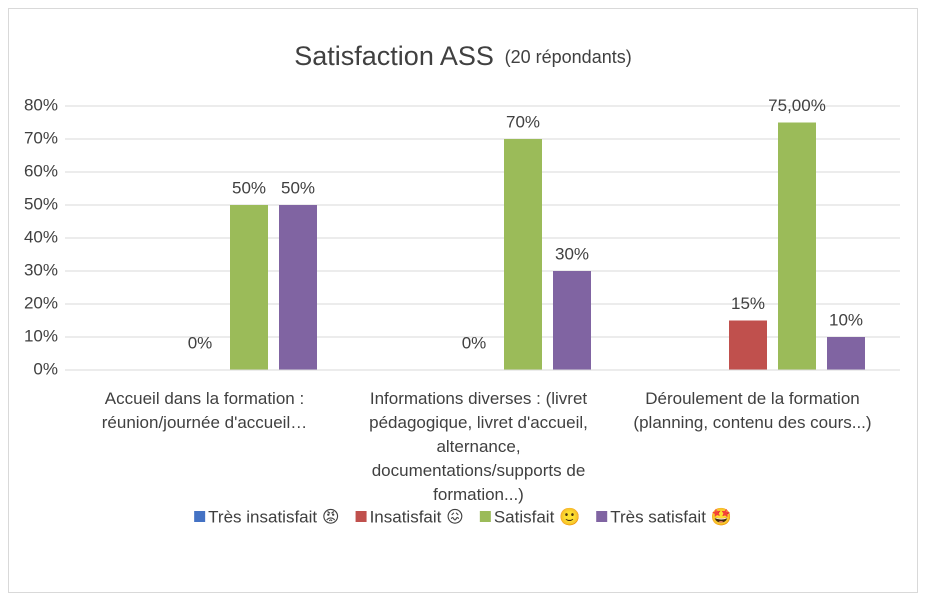 The width and height of the screenshot is (926, 600). What do you see at coordinates (41, 236) in the screenshot?
I see `y-tick-label: 40%` at bounding box center [41, 236].